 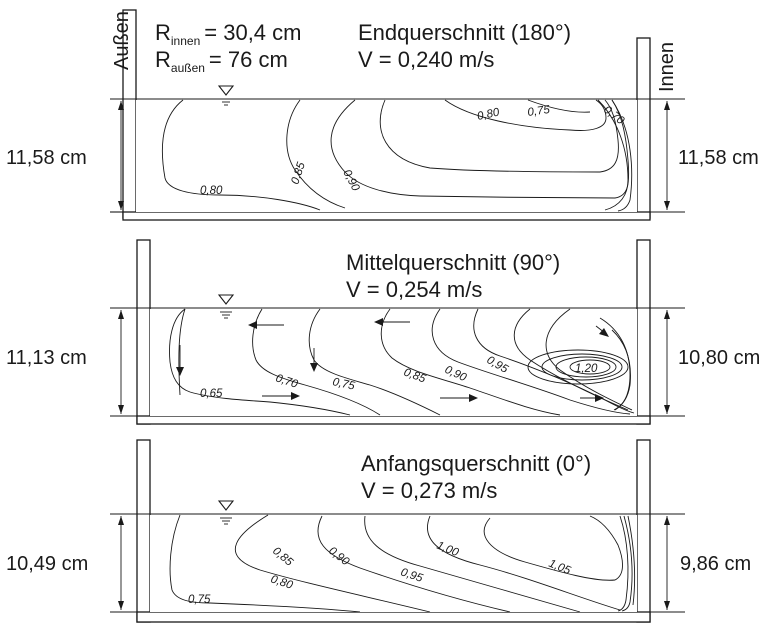 What do you see at coordinates (122, 40) in the screenshot?
I see `outer-side-label: Außen` at bounding box center [122, 40].